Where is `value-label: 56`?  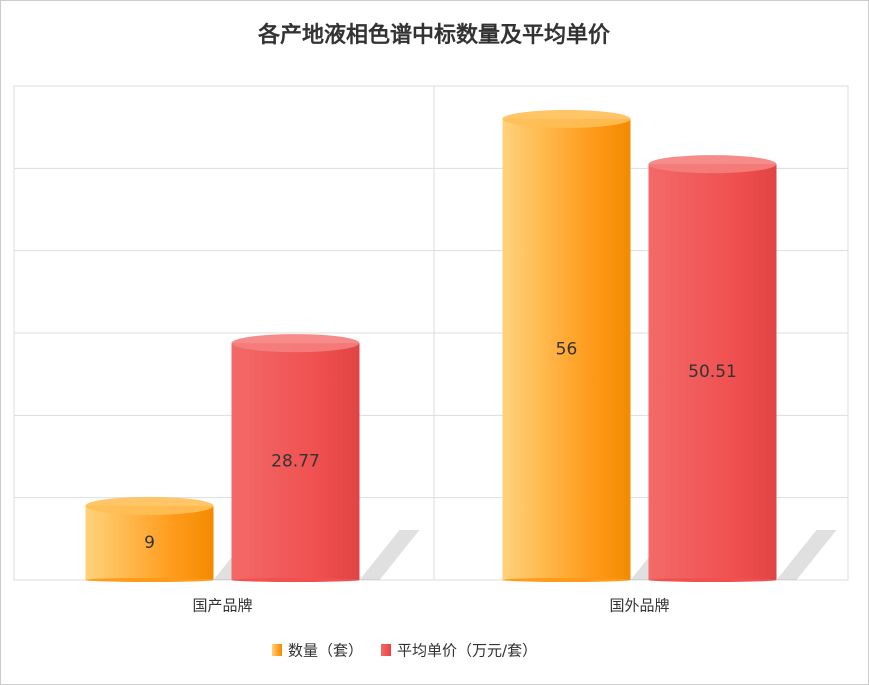 value-label: 56 is located at coordinates (567, 349).